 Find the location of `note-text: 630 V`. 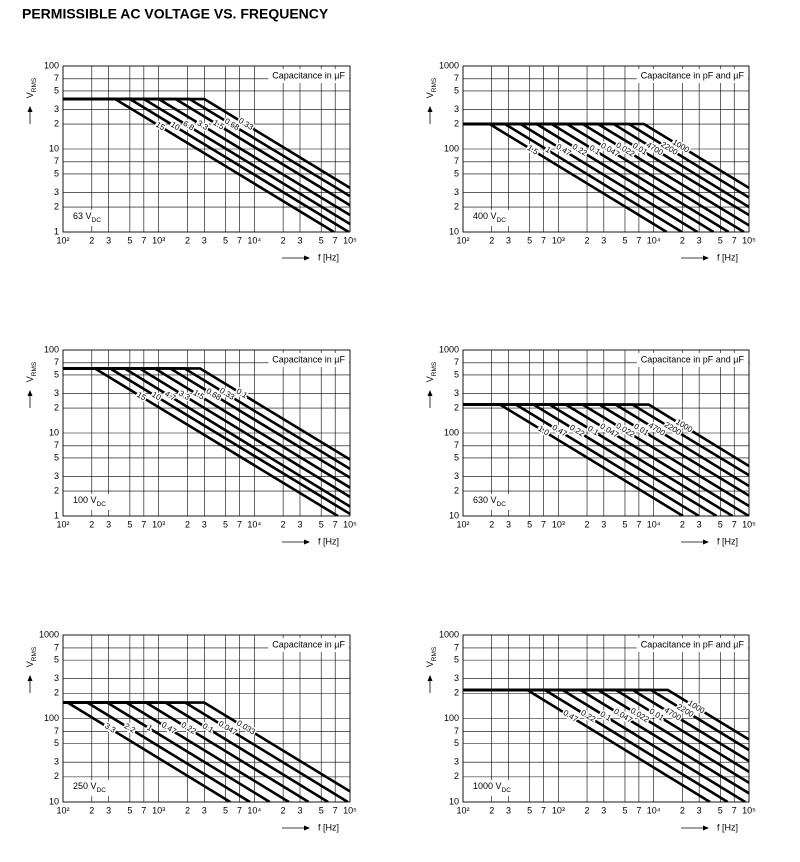

note-text: 630 V is located at coordinates (485, 500).